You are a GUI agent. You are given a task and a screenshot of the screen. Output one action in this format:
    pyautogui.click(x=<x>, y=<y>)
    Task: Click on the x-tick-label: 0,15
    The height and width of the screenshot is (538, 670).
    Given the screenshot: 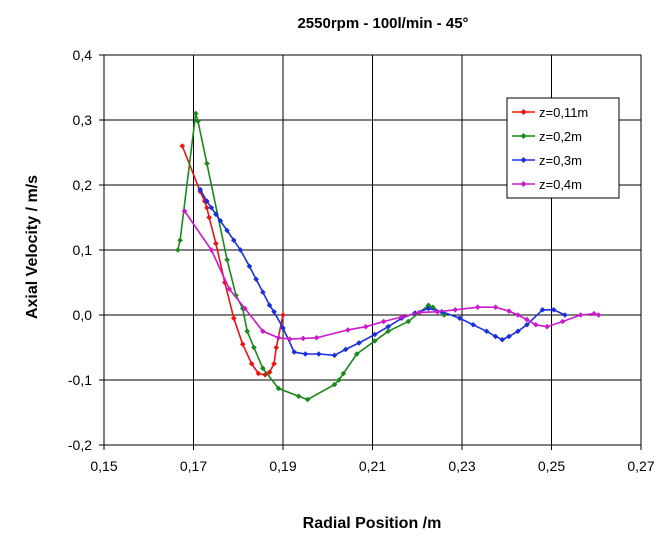 What is the action you would take?
    pyautogui.click(x=103, y=466)
    